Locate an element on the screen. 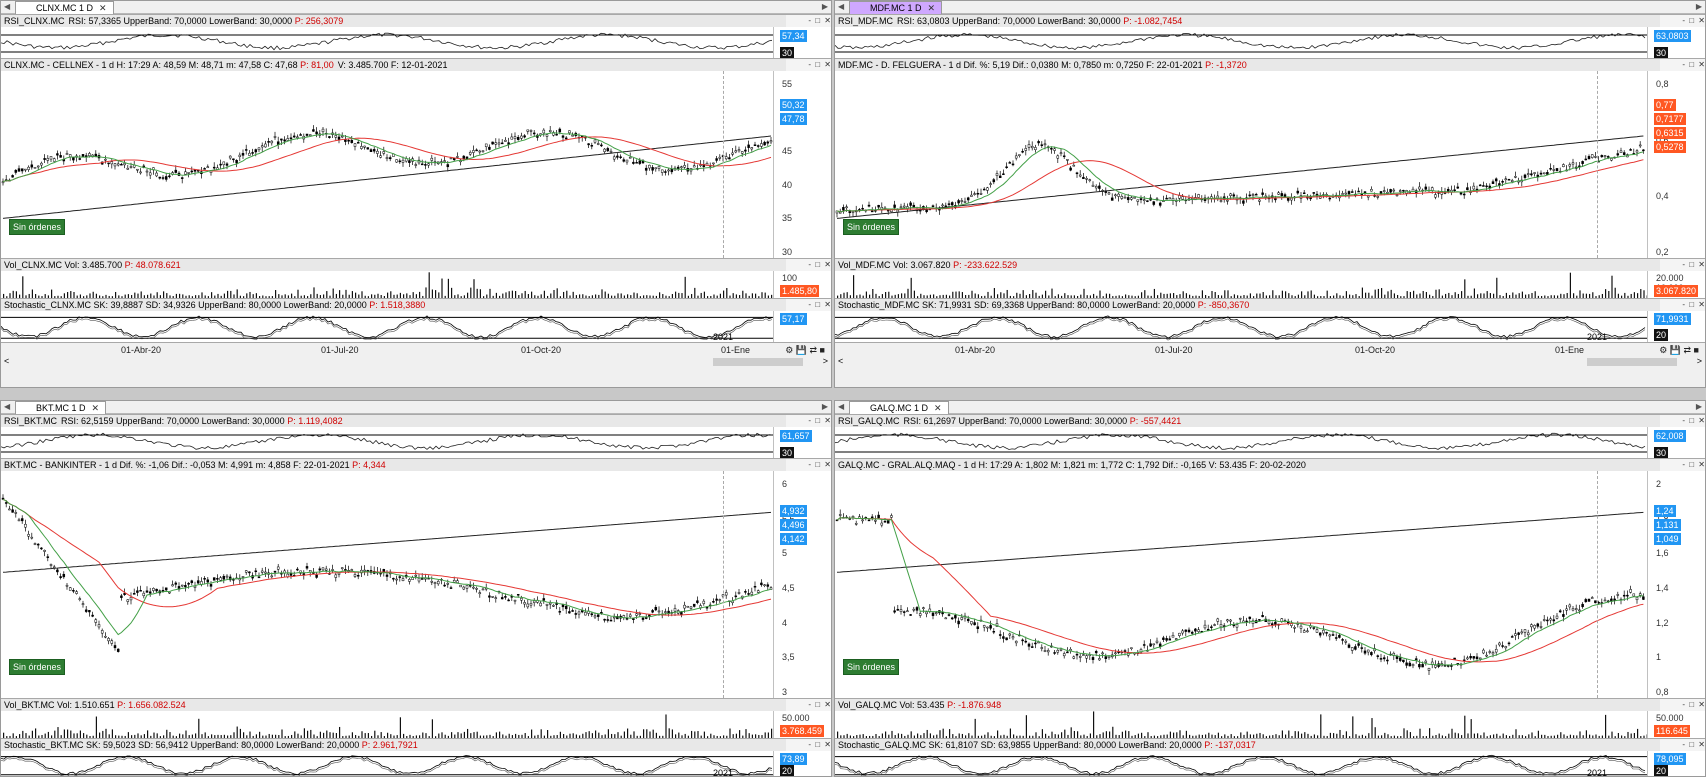 This screenshot has height=777, width=1706. price-tick-label: 2 is located at coordinates (1659, 484).